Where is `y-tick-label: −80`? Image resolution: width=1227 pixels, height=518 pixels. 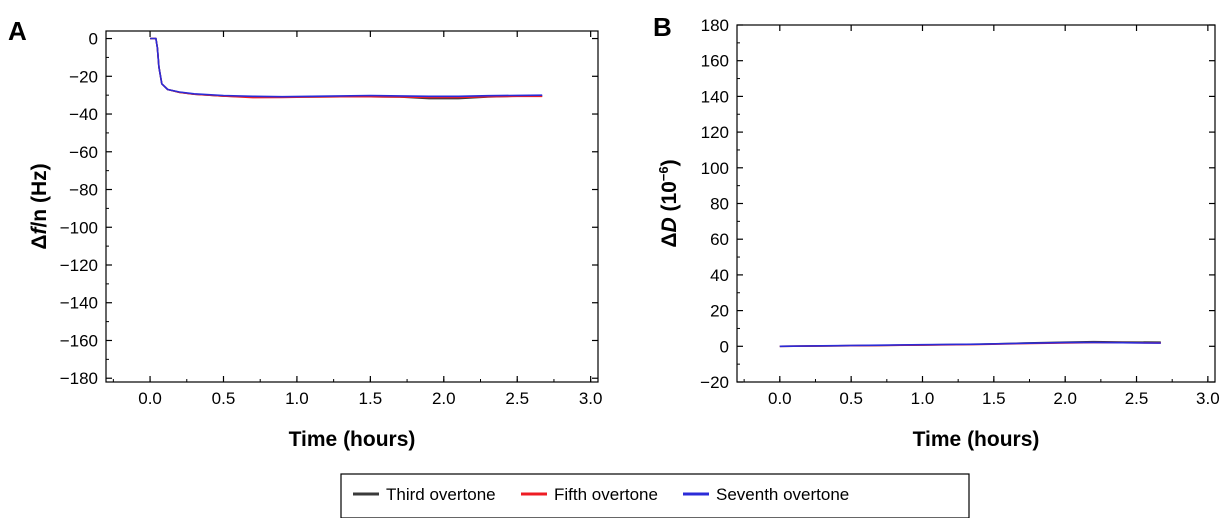 y-tick-label: −80 is located at coordinates (83, 190).